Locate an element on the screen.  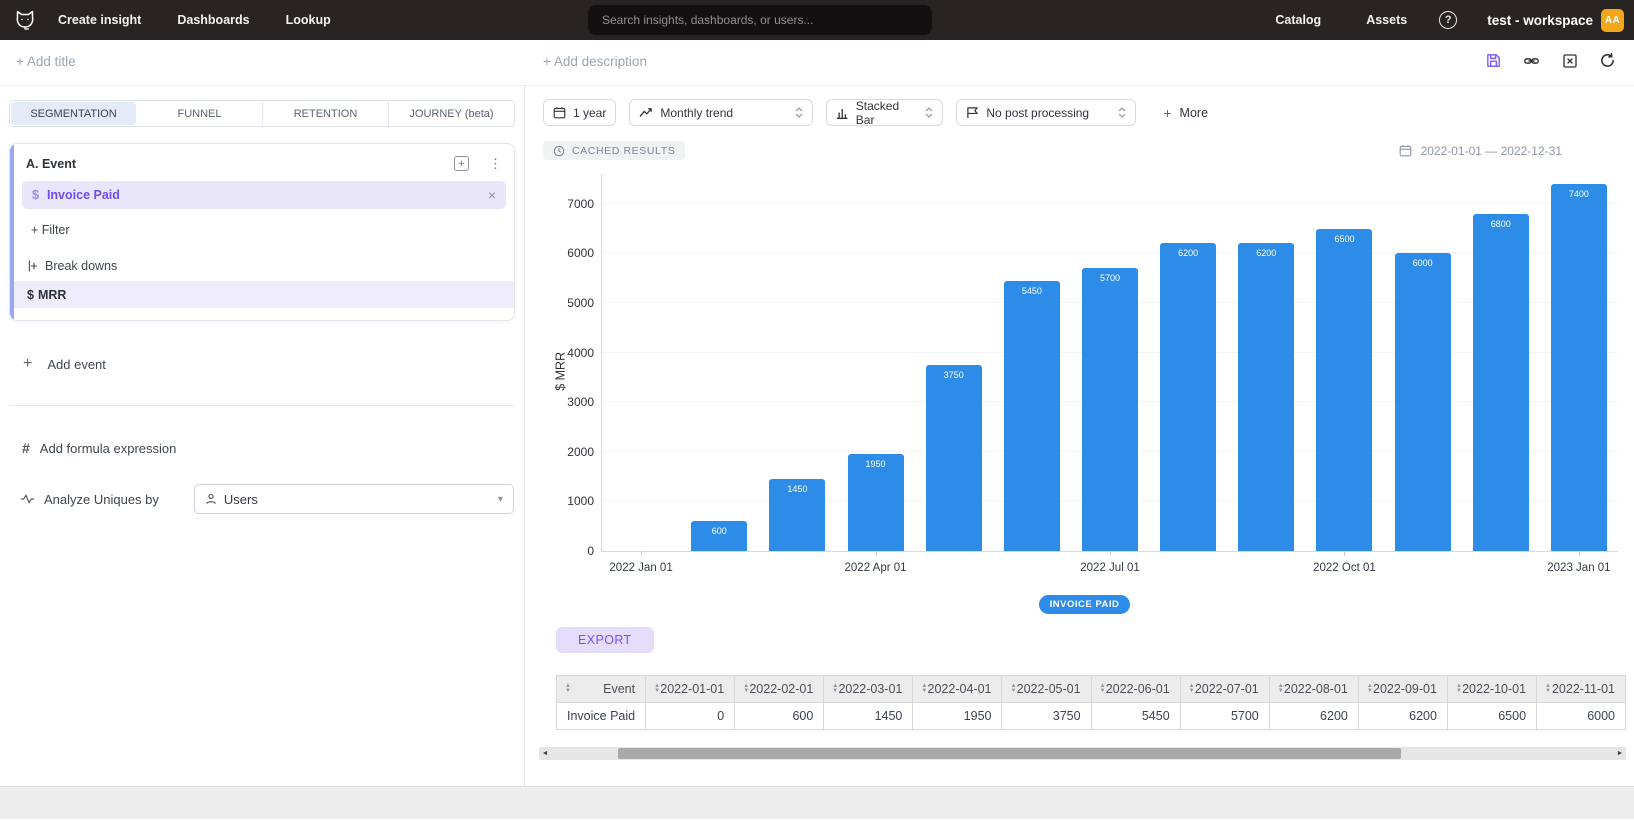
selected-event-row: $ Invoice Paid × is located at coordinates (264, 195).